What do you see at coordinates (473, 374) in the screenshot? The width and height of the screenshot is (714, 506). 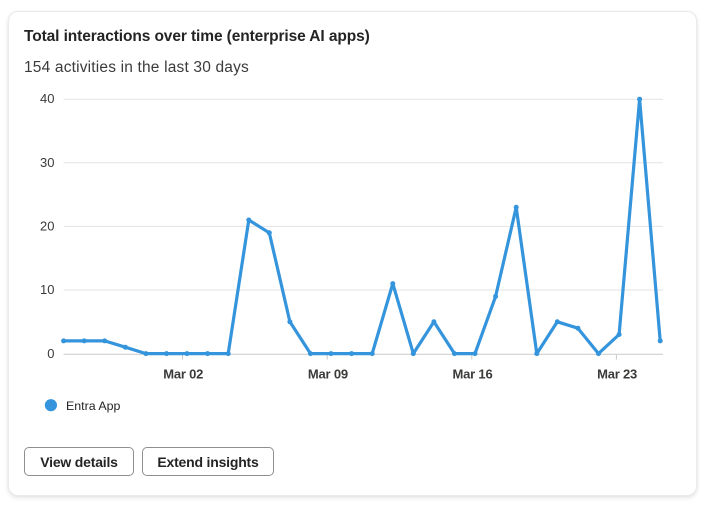 I see `svg-text: Mar 16` at bounding box center [473, 374].